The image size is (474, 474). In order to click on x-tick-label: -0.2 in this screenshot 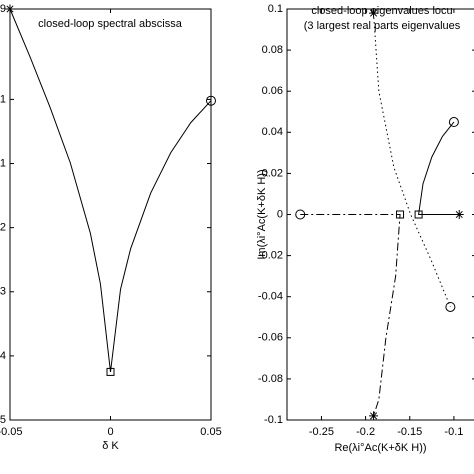, I will do `click(365, 432)`.